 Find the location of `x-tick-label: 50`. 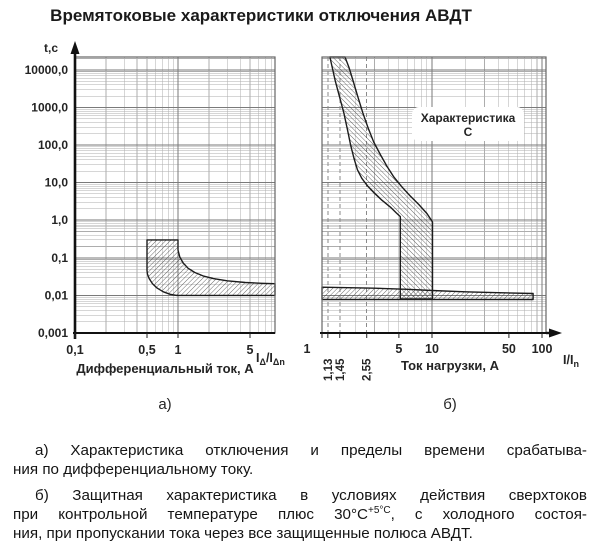

x-tick-label: 50 is located at coordinates (509, 349).